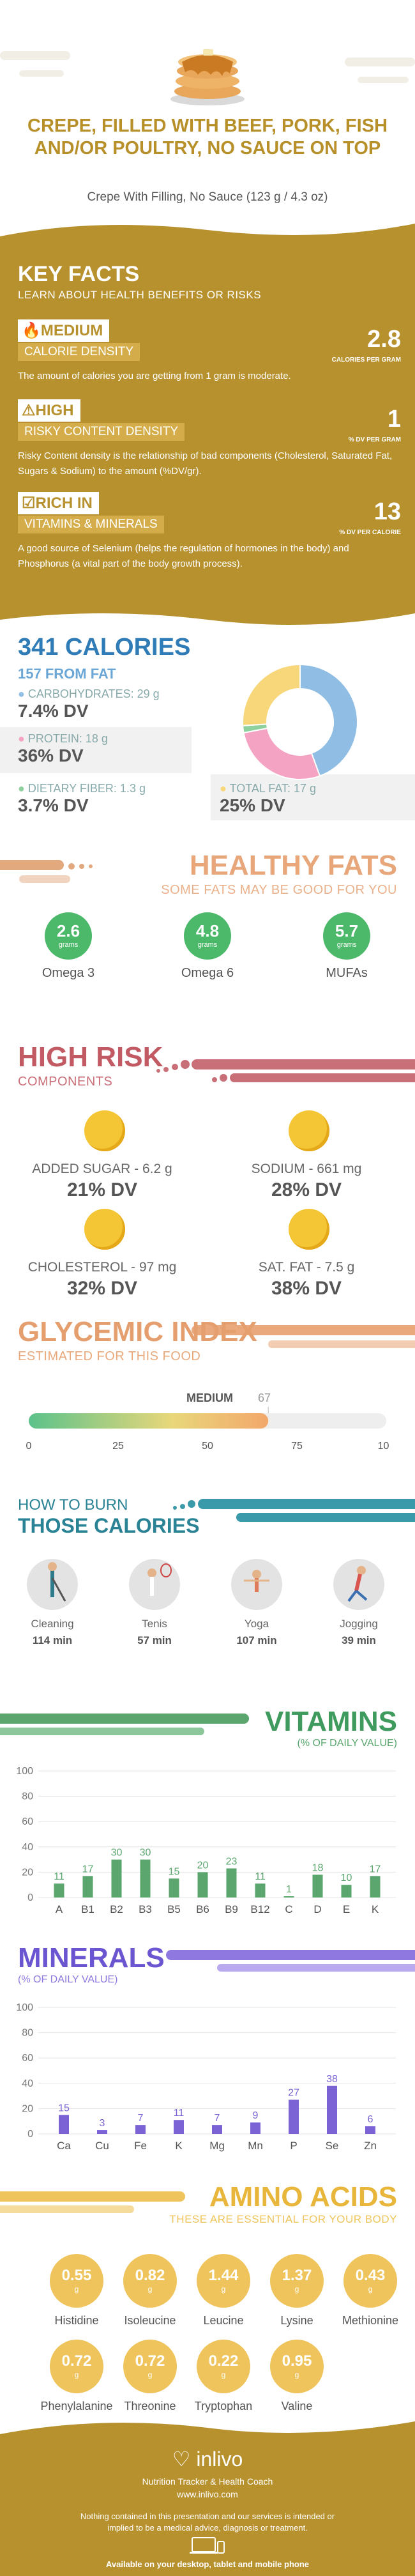  What do you see at coordinates (64, 330) in the screenshot?
I see `fire-icon-tag: 🔥MEDIUM` at bounding box center [64, 330].